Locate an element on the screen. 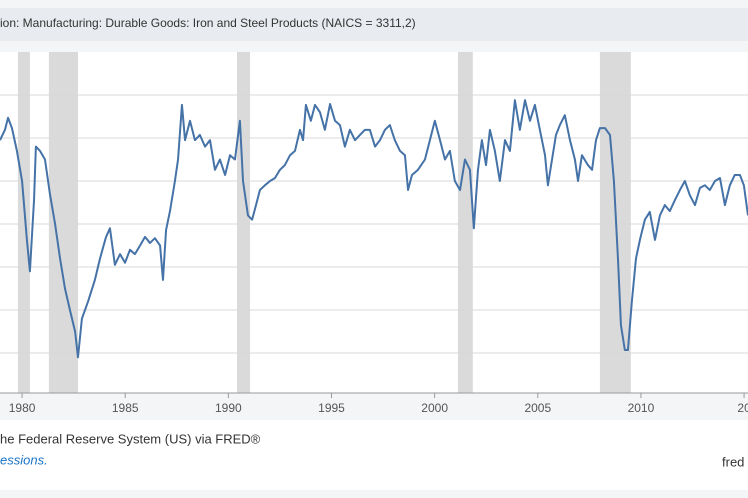 This screenshot has height=498, width=748. x-tick-label: 2005 is located at coordinates (537, 408).